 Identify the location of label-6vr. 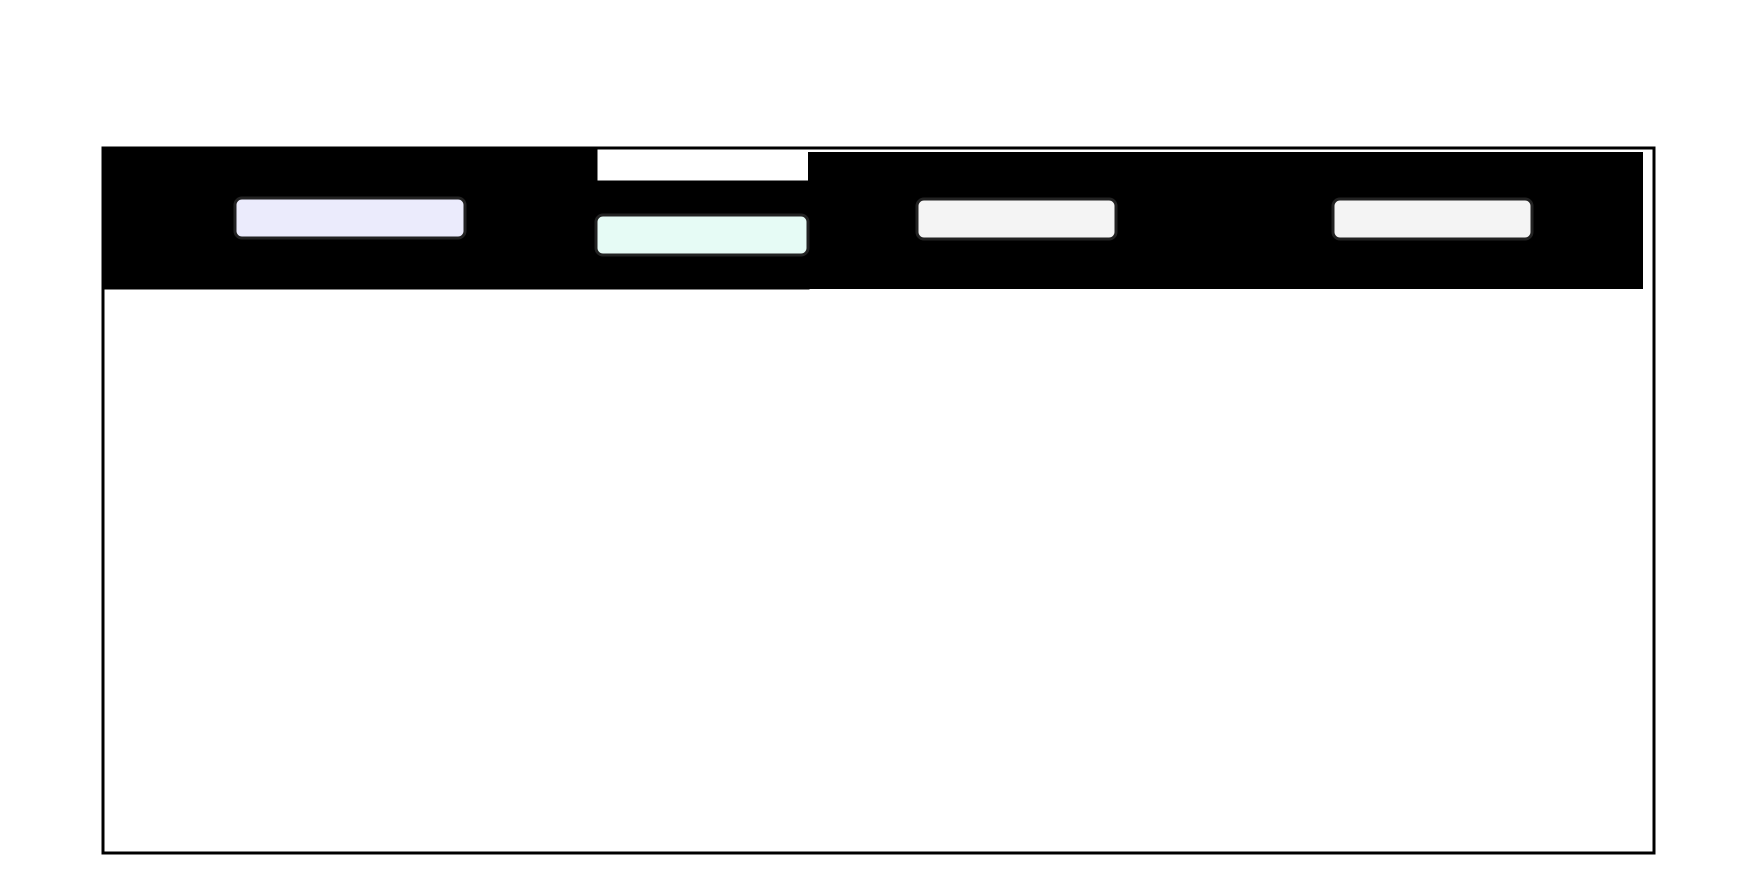
(350, 218).